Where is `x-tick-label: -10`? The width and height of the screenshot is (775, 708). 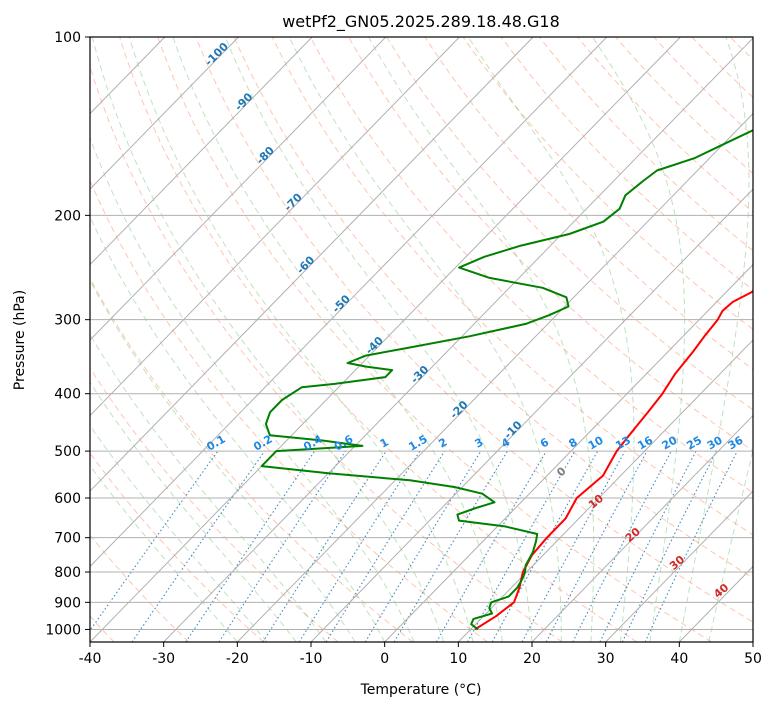 x-tick-label: -10 is located at coordinates (311, 659).